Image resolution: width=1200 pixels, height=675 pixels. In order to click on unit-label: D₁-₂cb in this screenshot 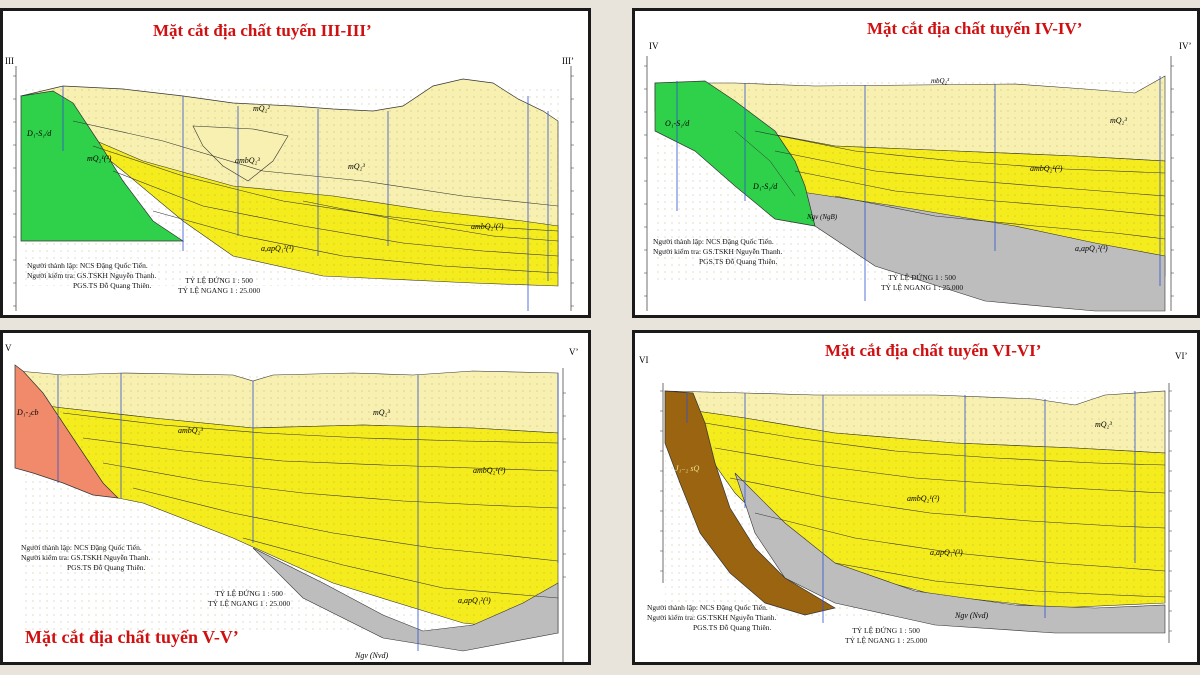, I will do `click(27, 412)`.